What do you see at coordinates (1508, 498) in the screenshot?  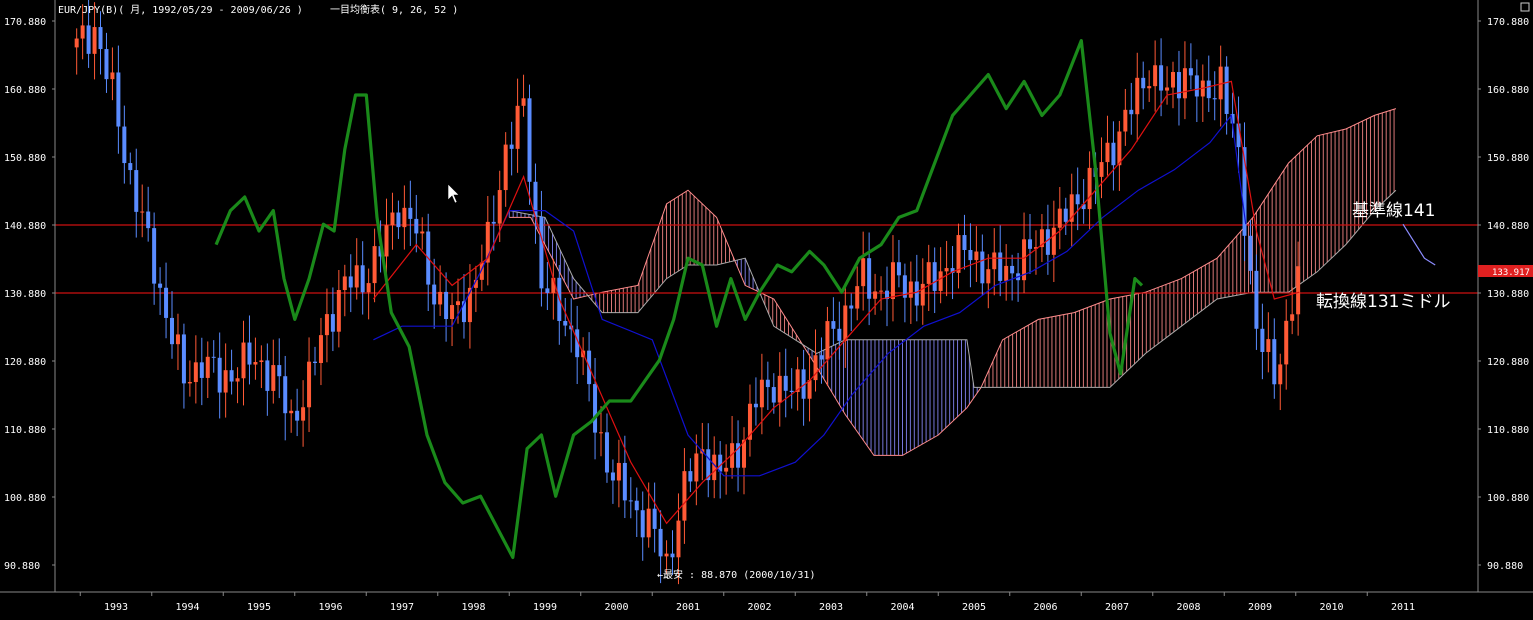 I see `y-tick-label-right: 100.880` at bounding box center [1508, 498].